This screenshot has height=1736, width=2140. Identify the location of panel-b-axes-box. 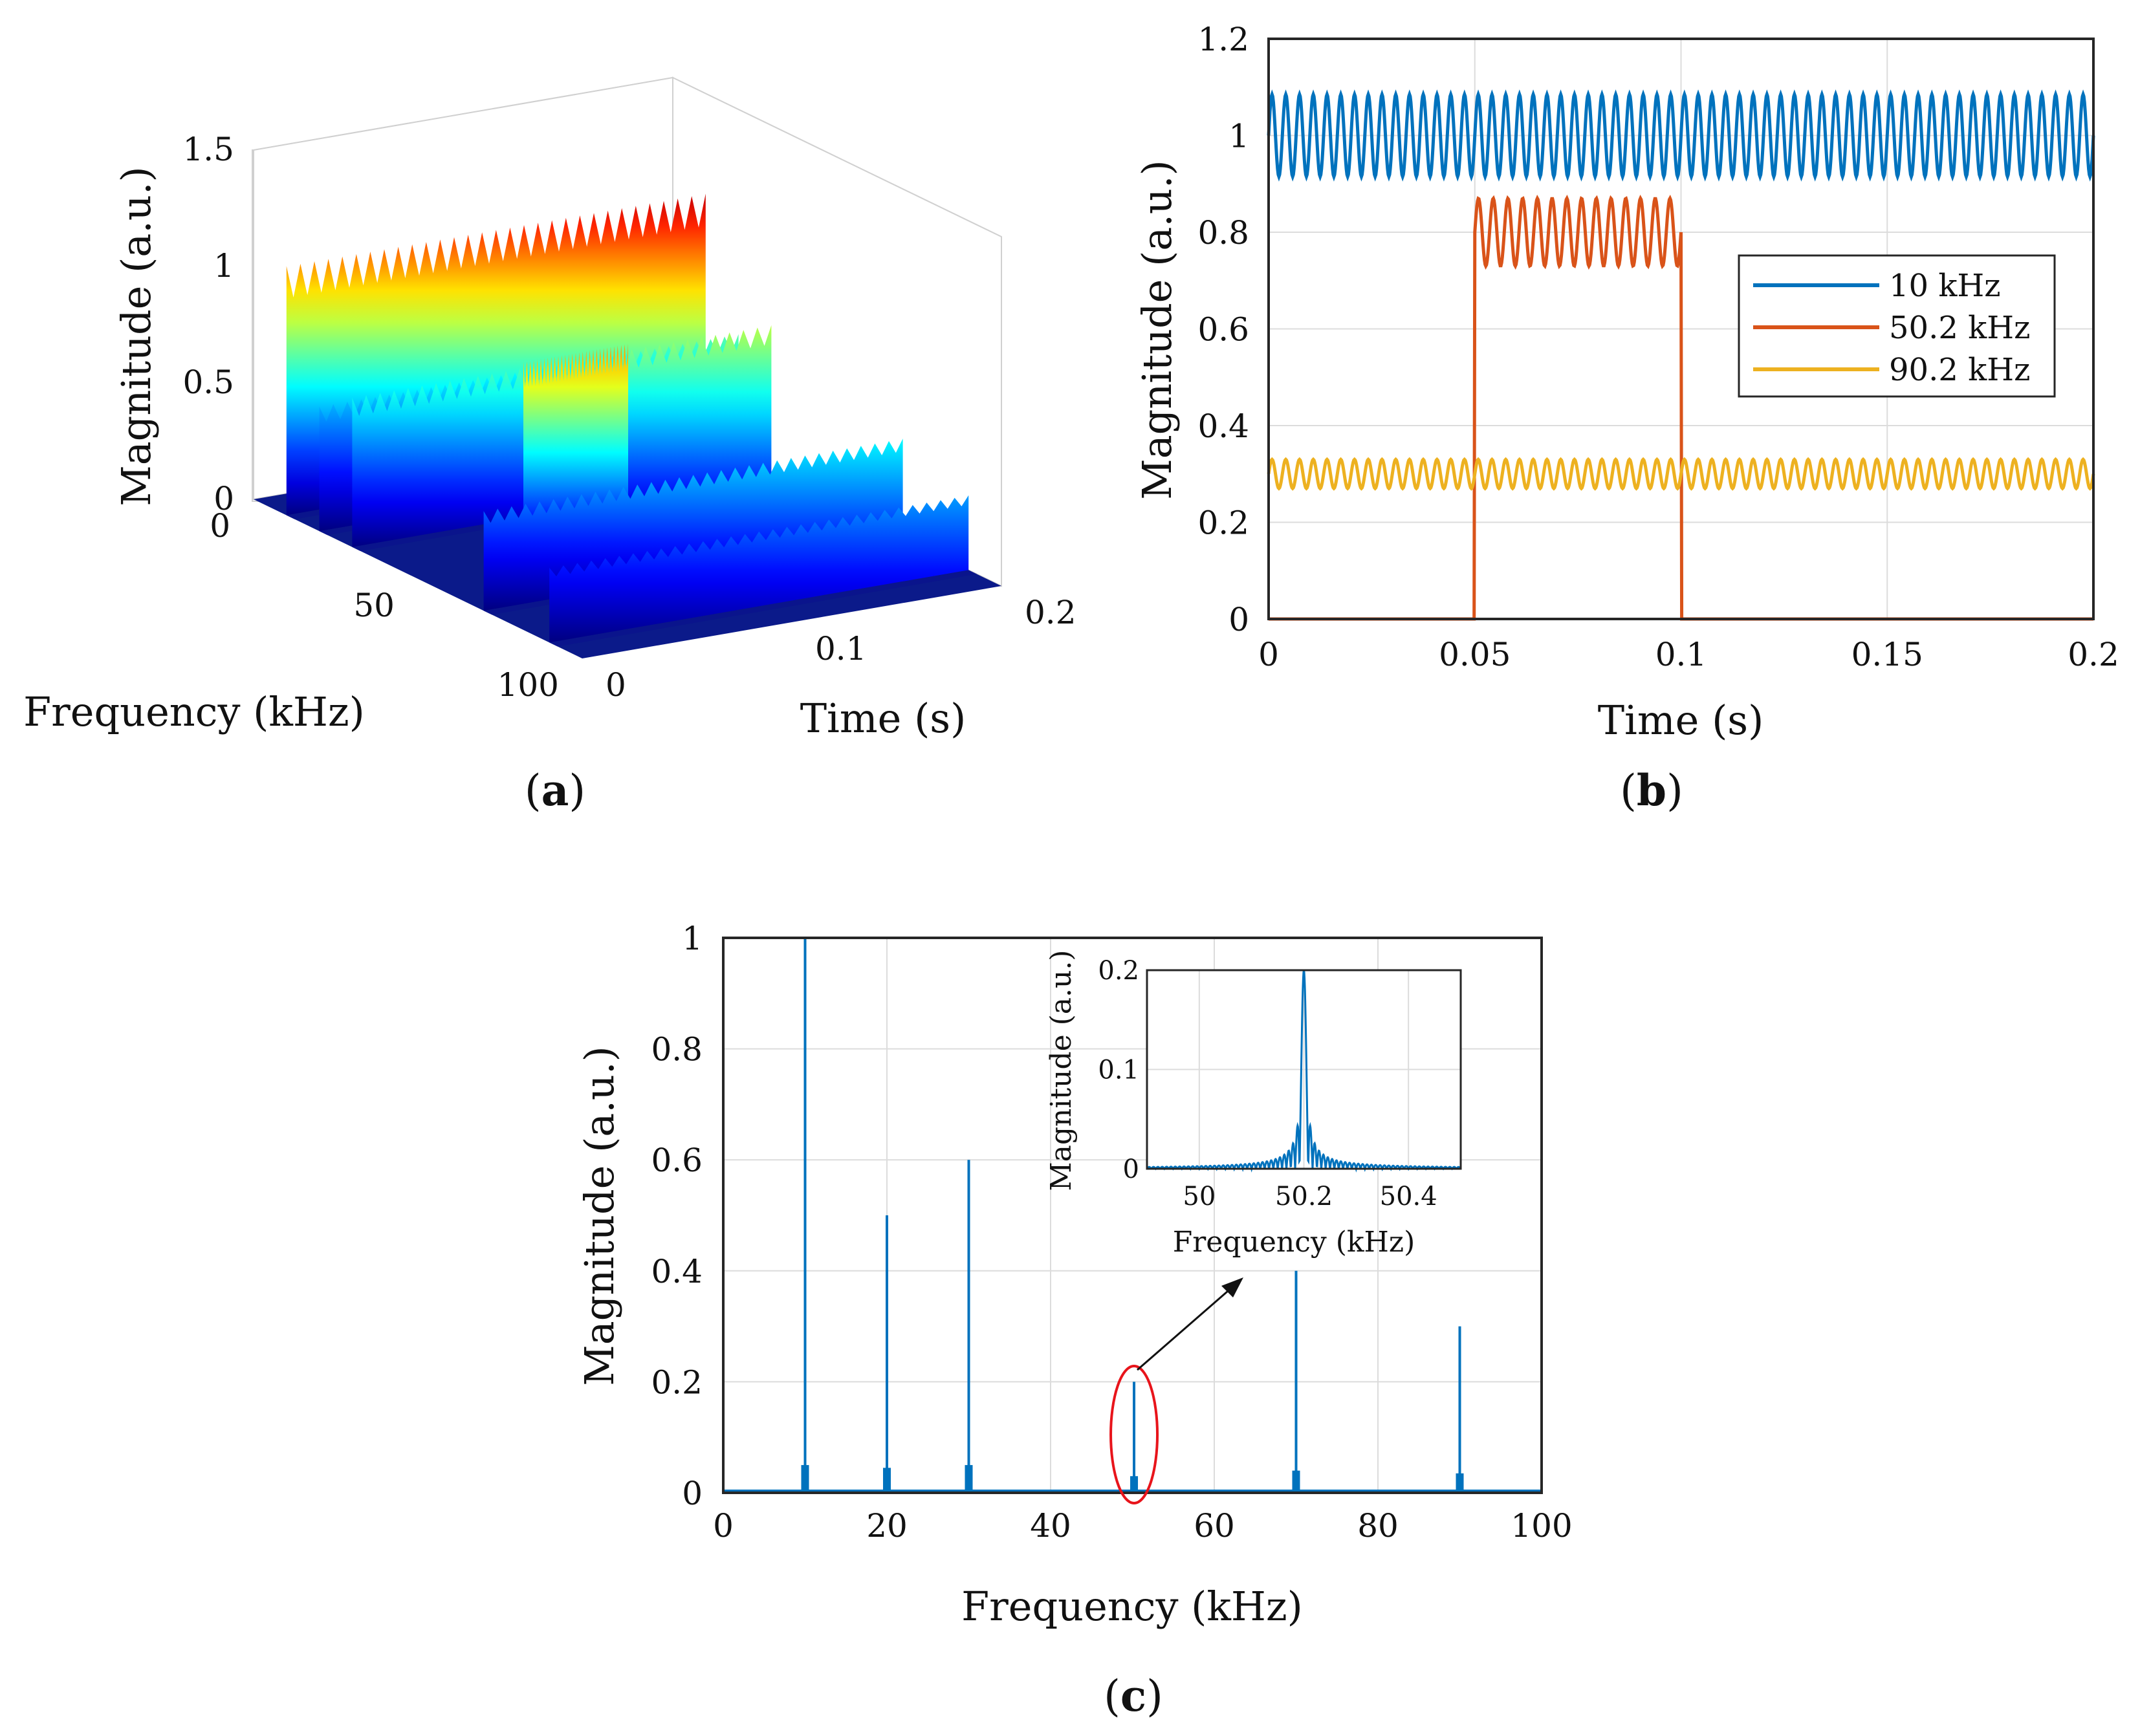
(1681, 329).